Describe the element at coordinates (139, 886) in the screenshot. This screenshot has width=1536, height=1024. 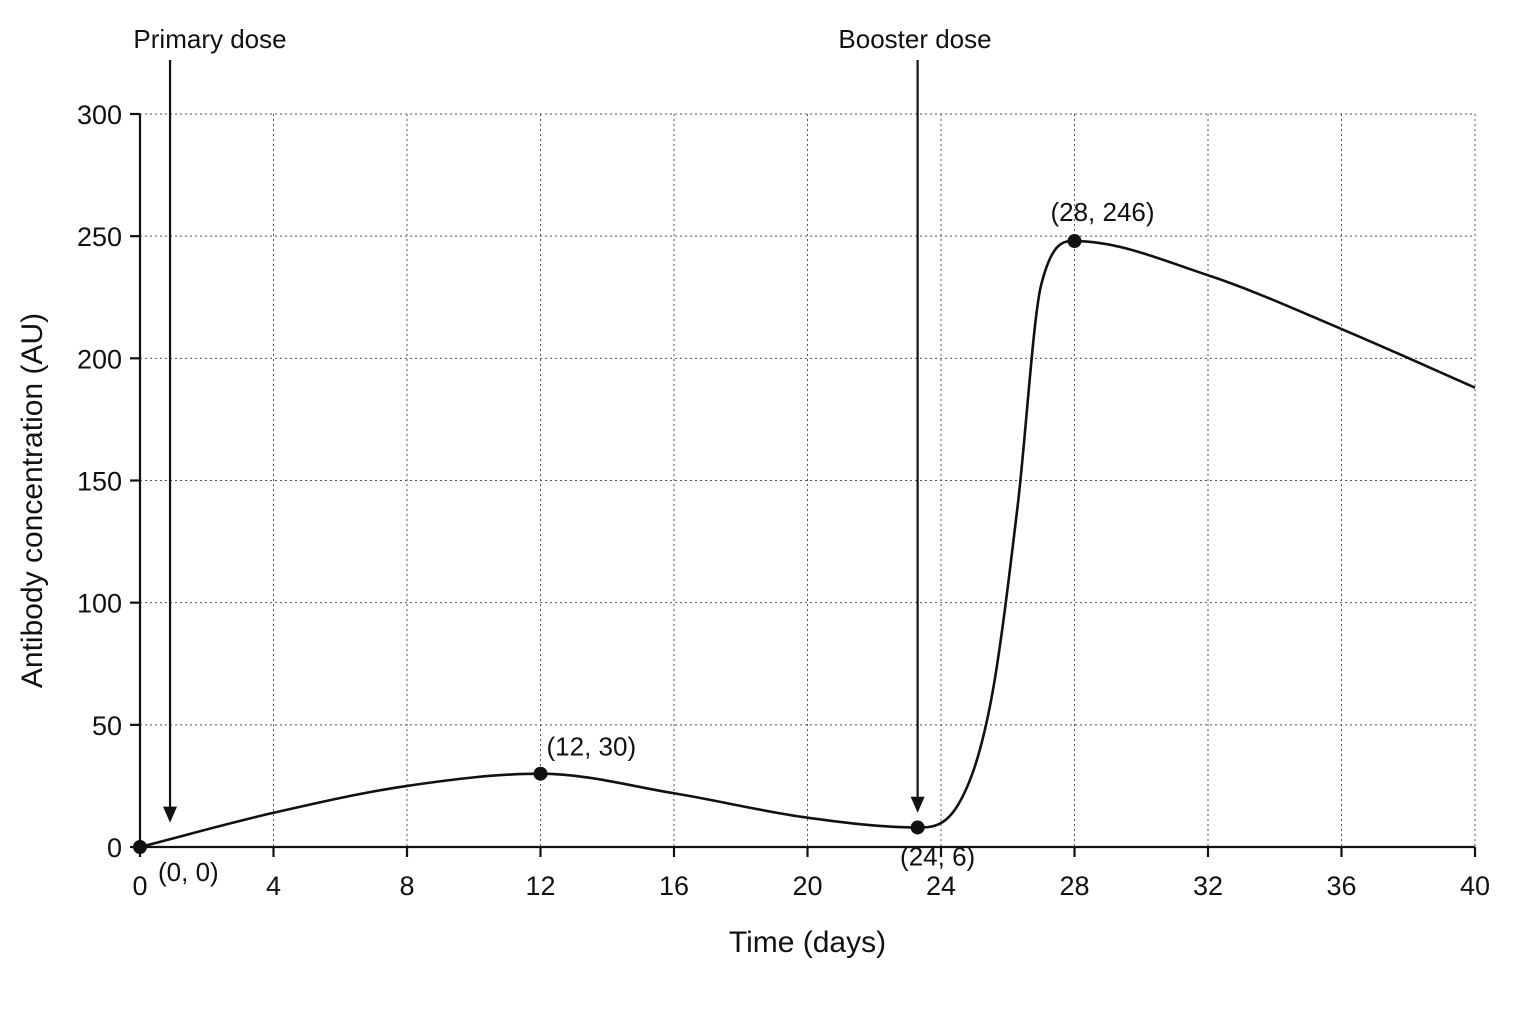
I see `x-tick-label: 0` at that location.